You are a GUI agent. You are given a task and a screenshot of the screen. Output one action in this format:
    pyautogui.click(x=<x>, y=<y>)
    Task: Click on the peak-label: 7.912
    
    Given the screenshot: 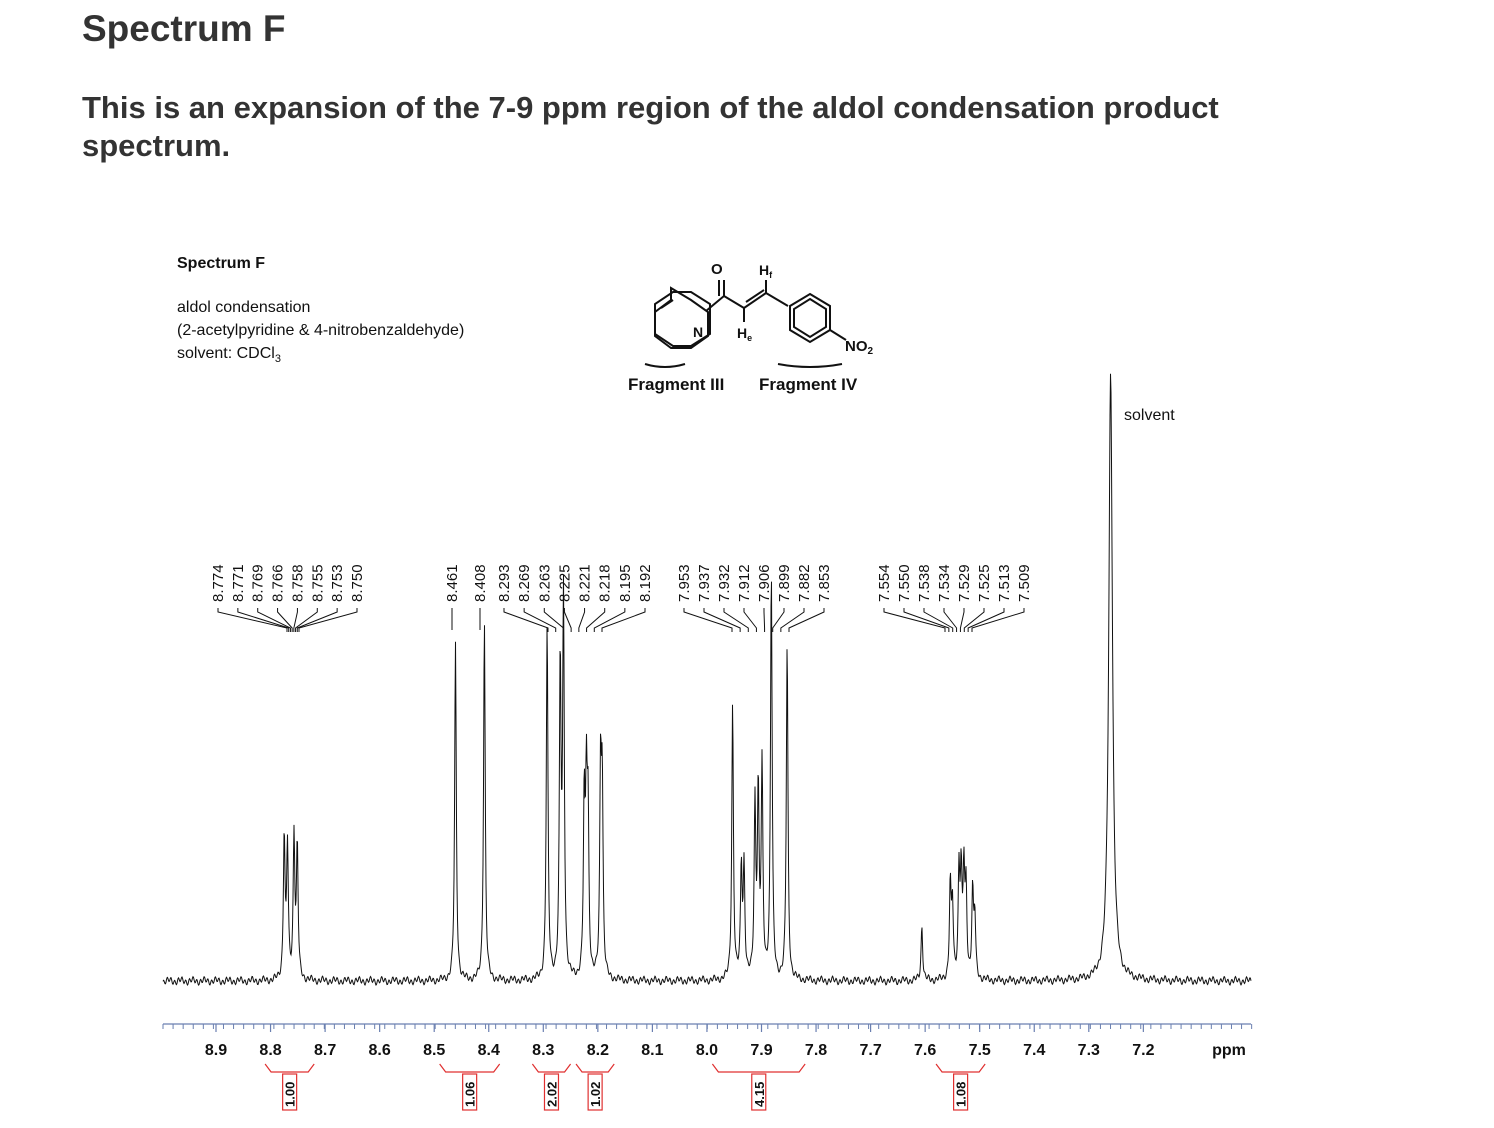 What is the action you would take?
    pyautogui.click(x=744, y=583)
    